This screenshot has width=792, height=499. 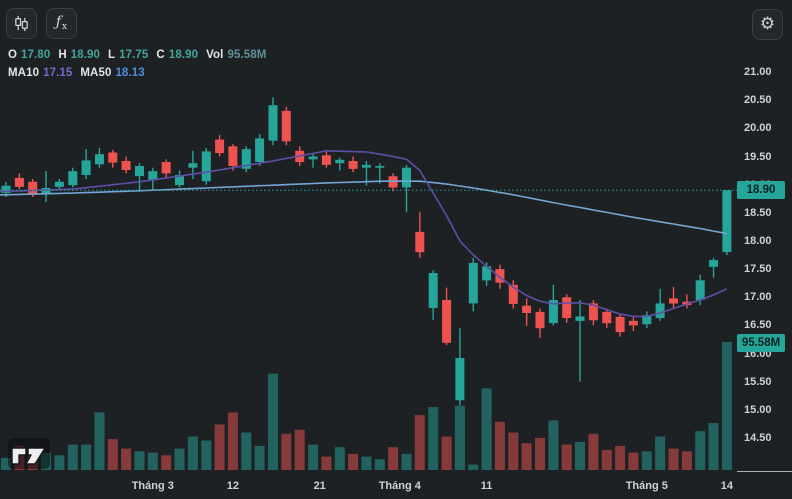 I want to click on price-axis-label: 21.00, so click(x=758, y=72).